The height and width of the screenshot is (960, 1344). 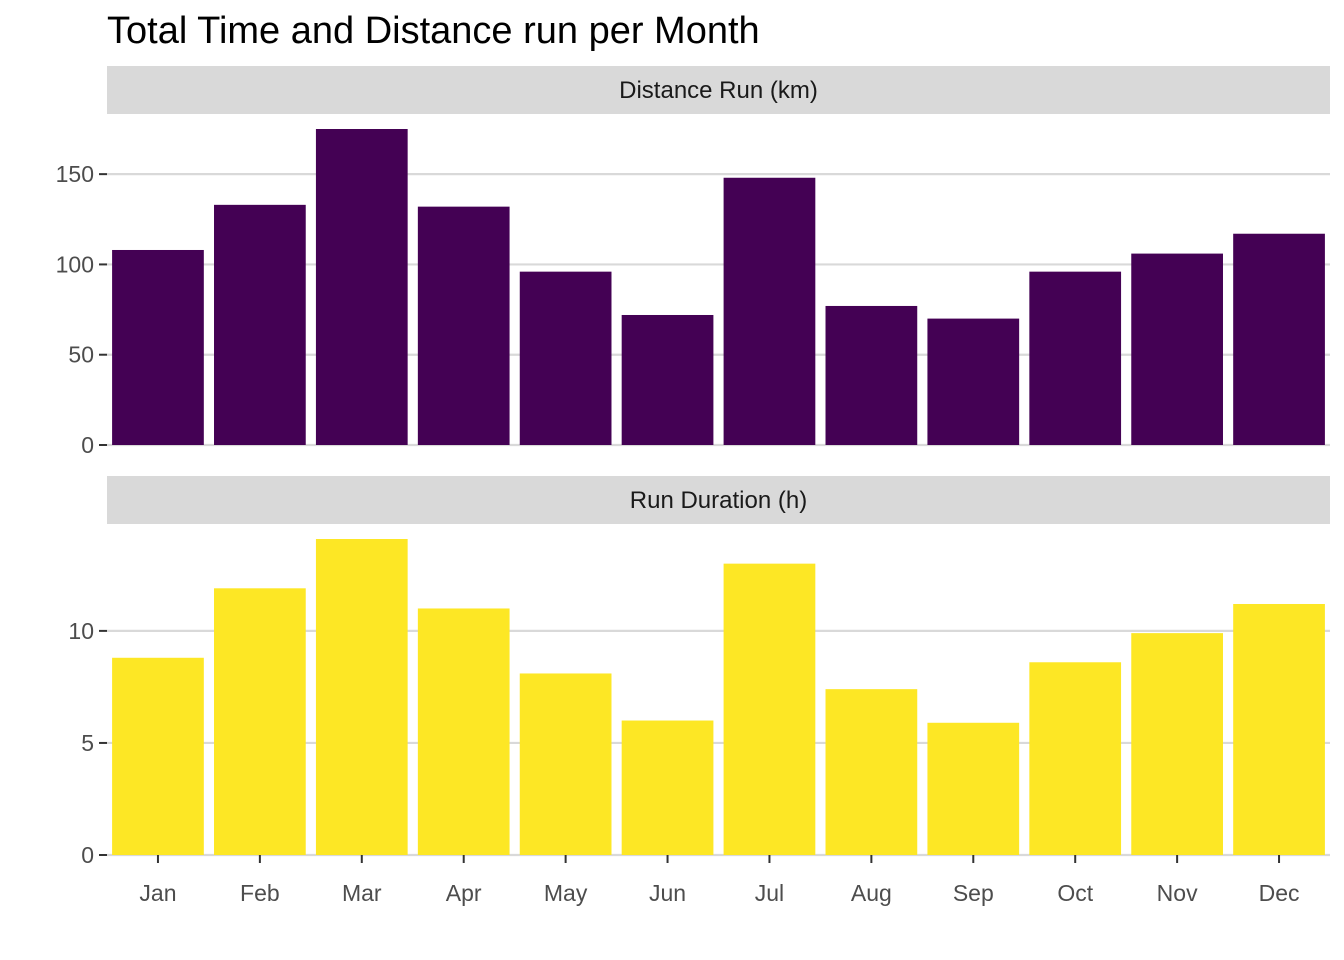 What do you see at coordinates (973, 893) in the screenshot?
I see `x-tick-label: Sep` at bounding box center [973, 893].